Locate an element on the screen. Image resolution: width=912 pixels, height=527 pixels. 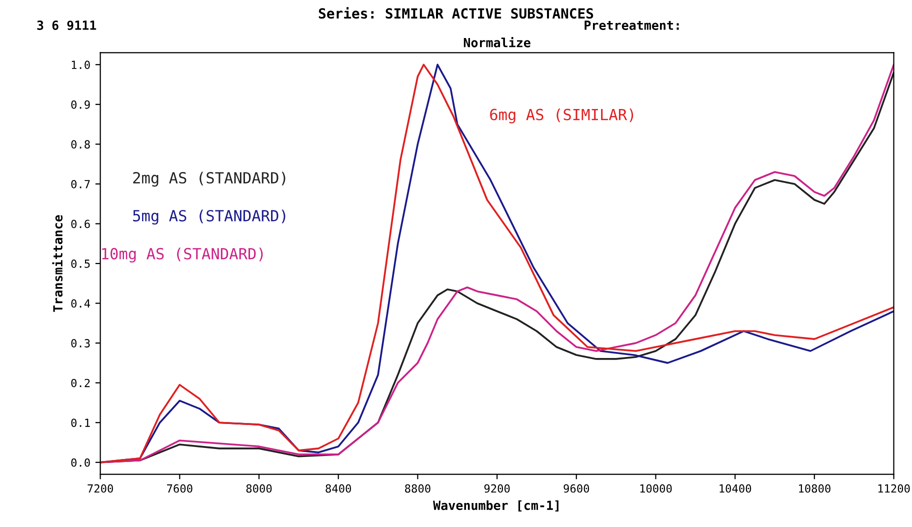
y-tick-label: 0.3 is located at coordinates (80, 343).